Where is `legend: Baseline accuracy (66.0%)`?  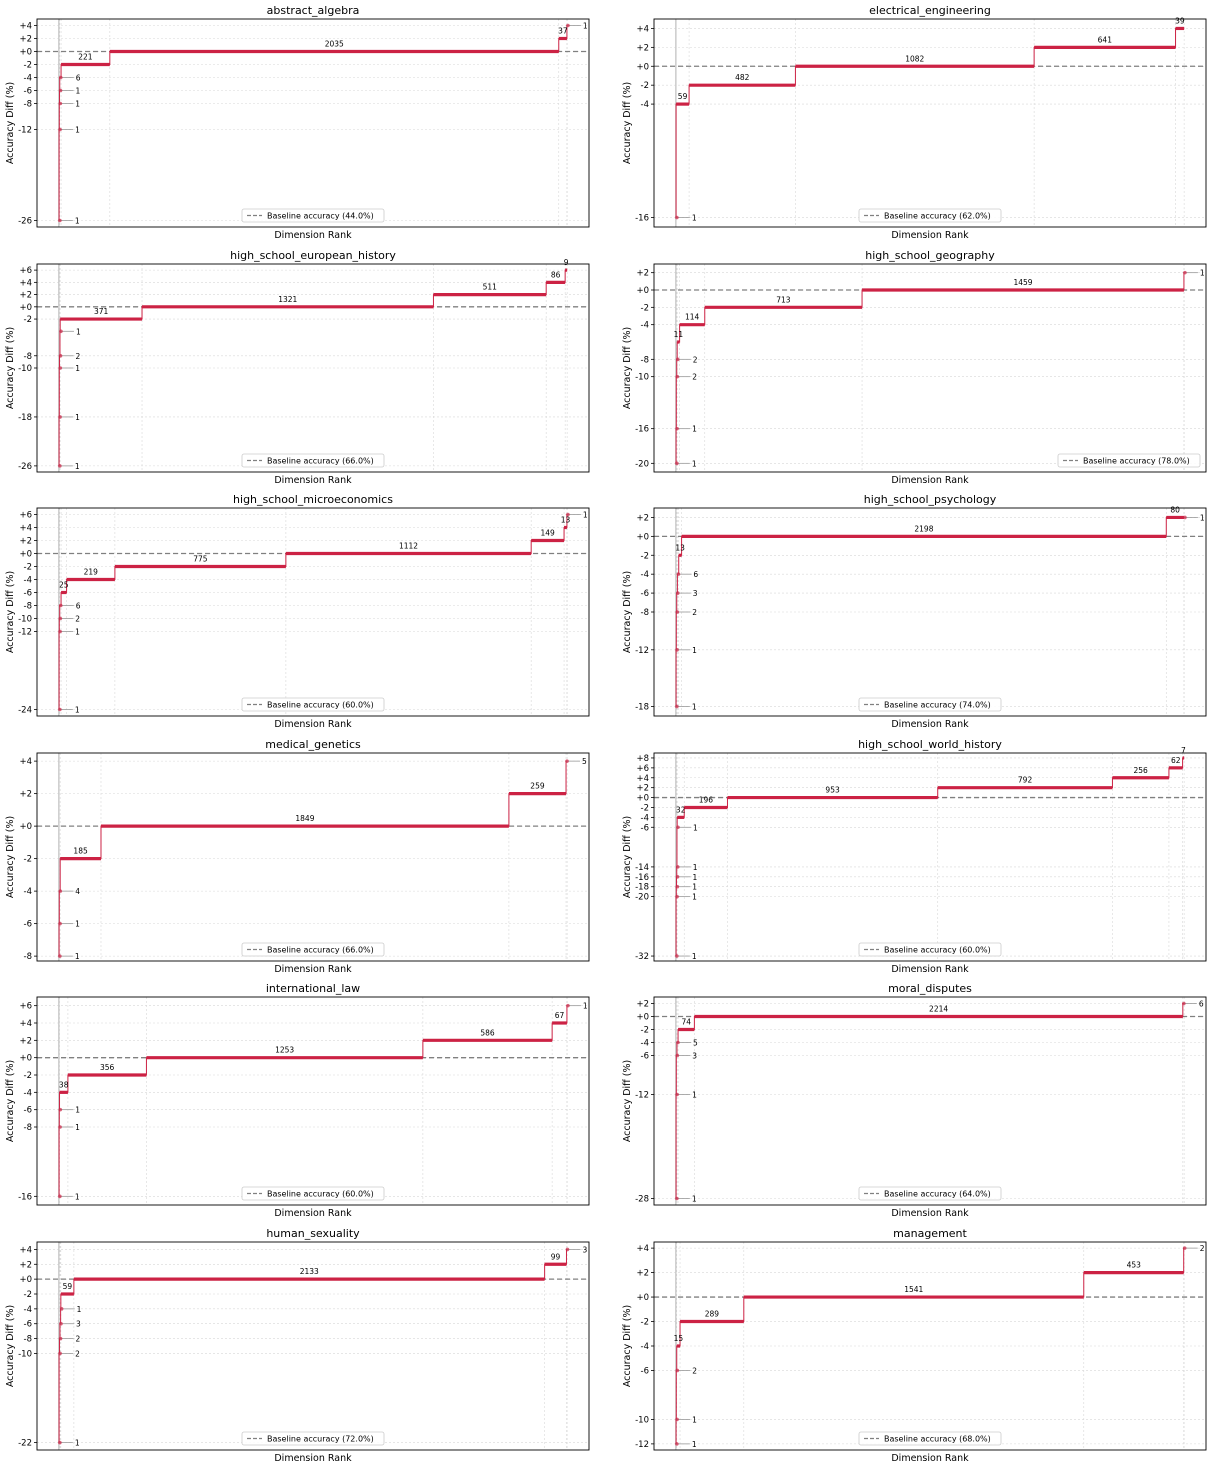
legend: Baseline accuracy (66.0%) is located at coordinates (313, 460).